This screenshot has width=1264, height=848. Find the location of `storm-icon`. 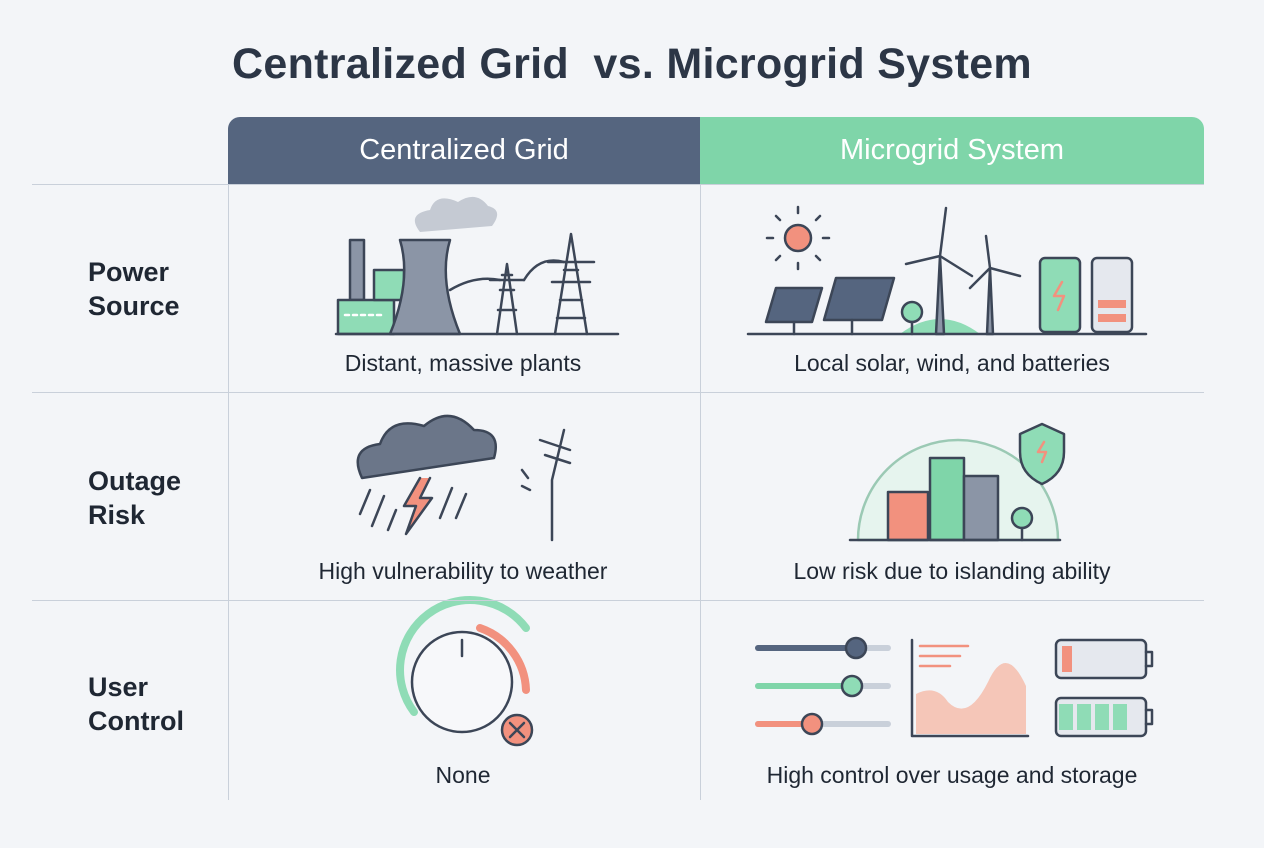

storm-icon is located at coordinates (464, 478).